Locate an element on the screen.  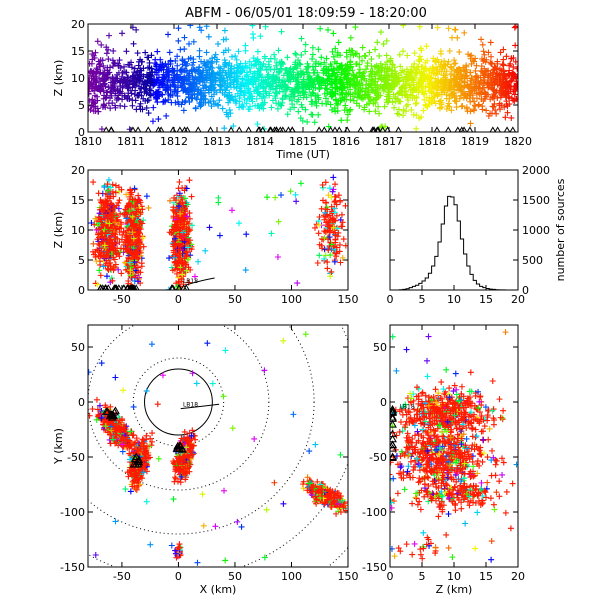
y-tick-label: 20 is located at coordinates (78, 24).